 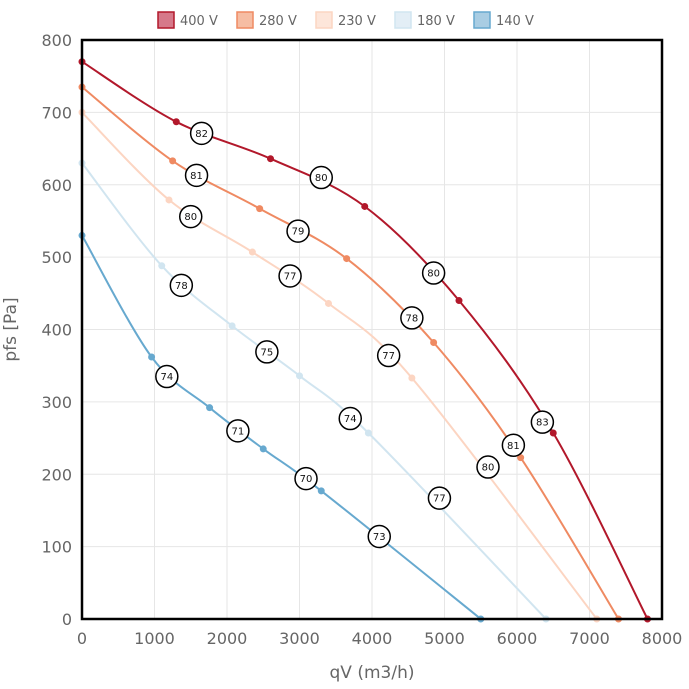 I want to click on efficiency-badge-label: 75, so click(x=267, y=352).